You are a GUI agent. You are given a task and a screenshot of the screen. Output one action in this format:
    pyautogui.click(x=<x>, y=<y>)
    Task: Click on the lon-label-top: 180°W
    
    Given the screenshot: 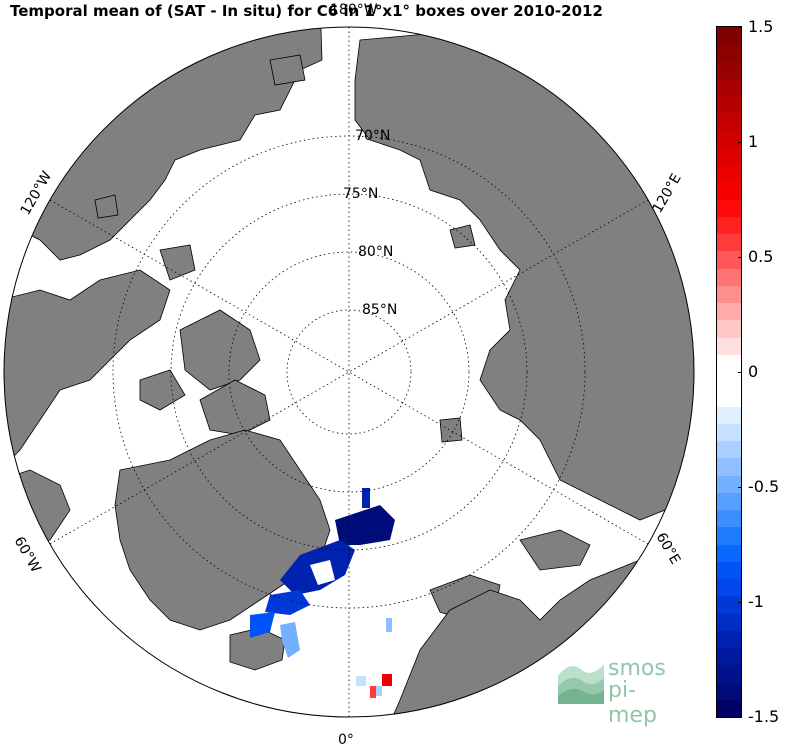 What is the action you would take?
    pyautogui.click(x=354, y=10)
    